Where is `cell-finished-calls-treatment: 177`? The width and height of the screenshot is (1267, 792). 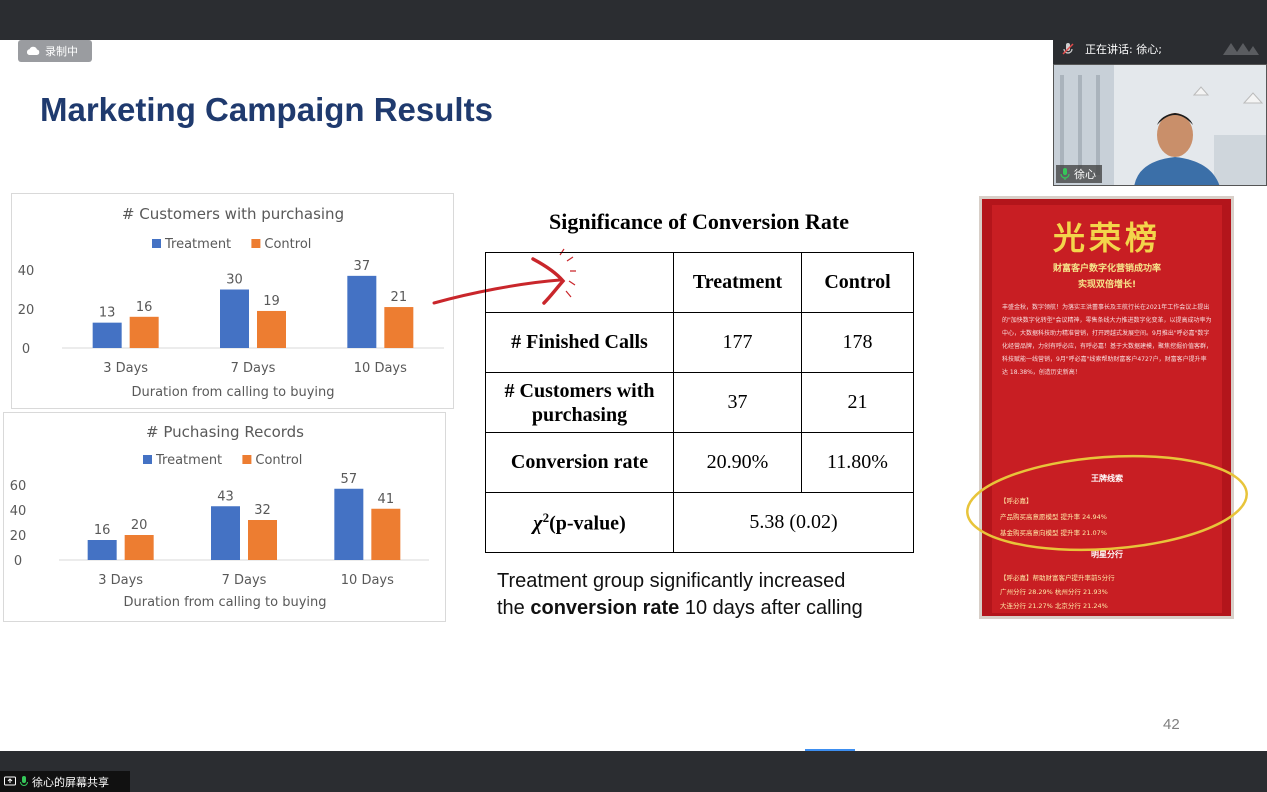 cell-finished-calls-treatment: 177 is located at coordinates (737, 342).